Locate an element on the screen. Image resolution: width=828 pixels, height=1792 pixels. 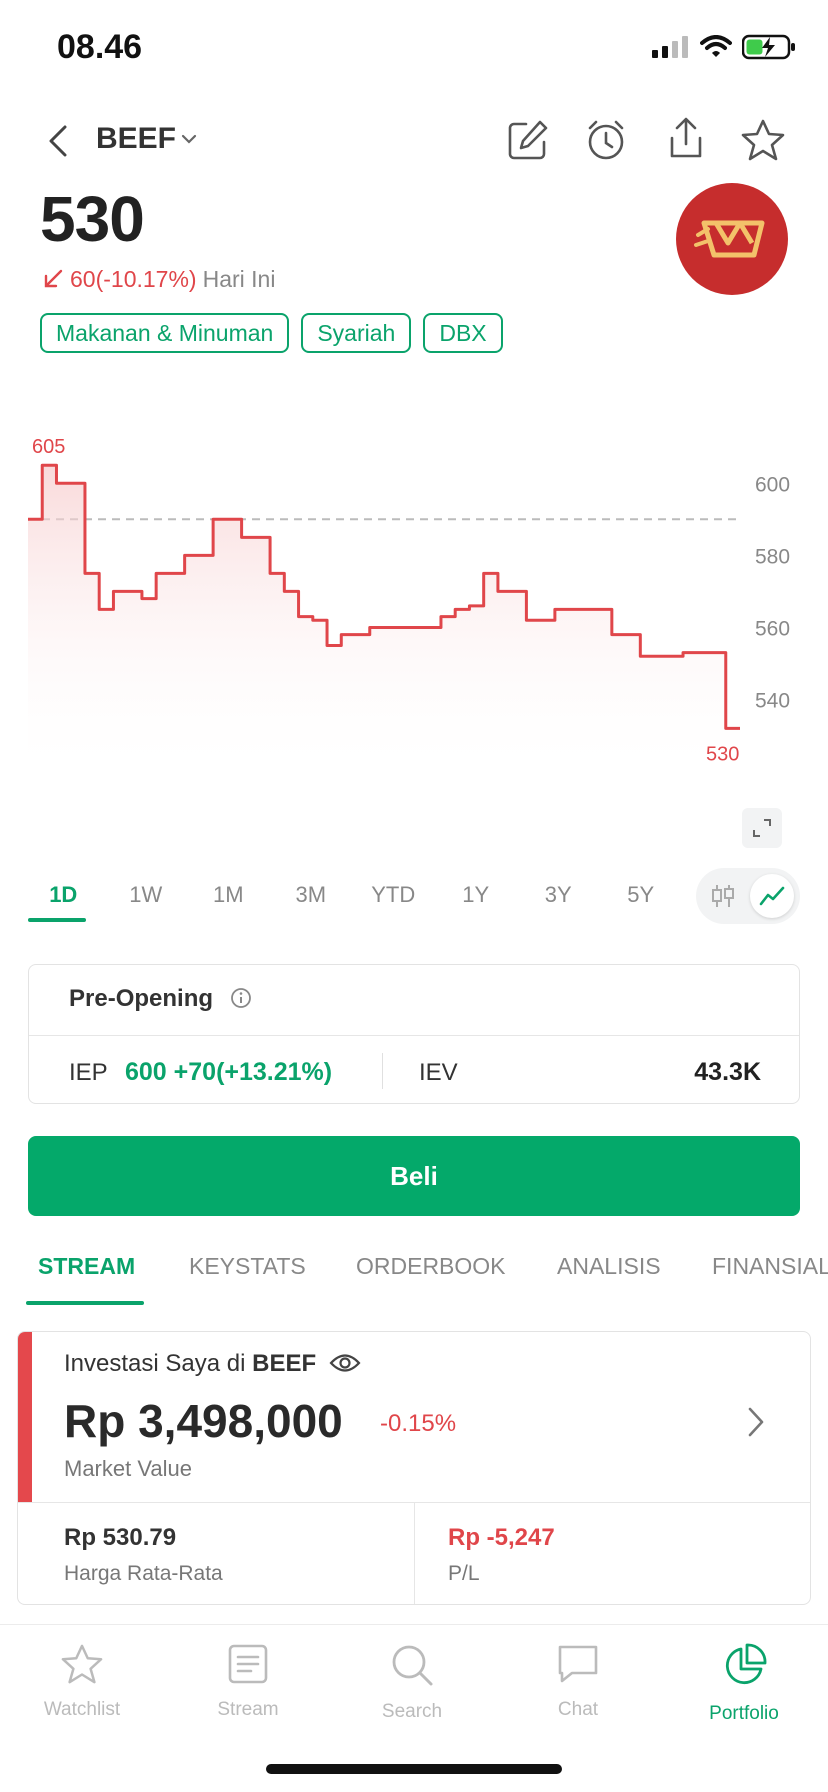
avg-price: Rp 530.79 is located at coordinates (120, 1537).